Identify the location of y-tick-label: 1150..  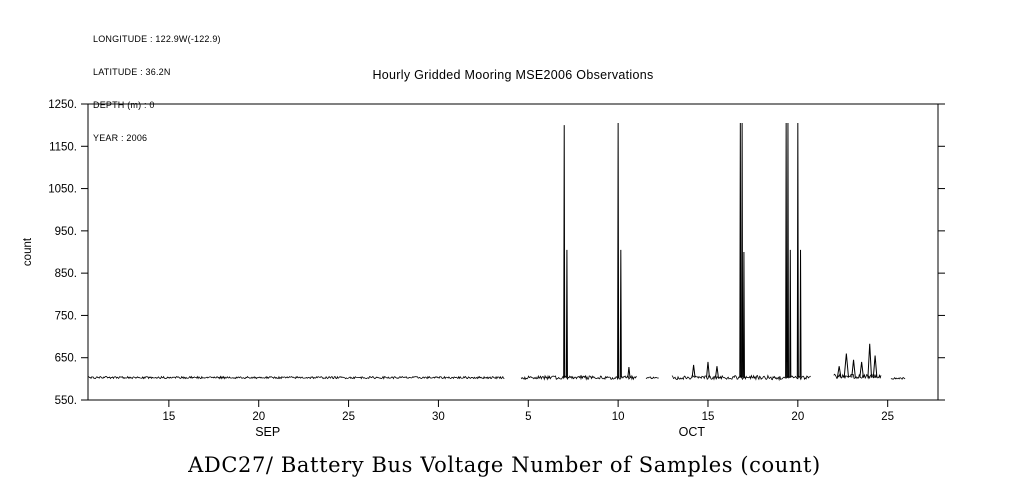
(63, 147).